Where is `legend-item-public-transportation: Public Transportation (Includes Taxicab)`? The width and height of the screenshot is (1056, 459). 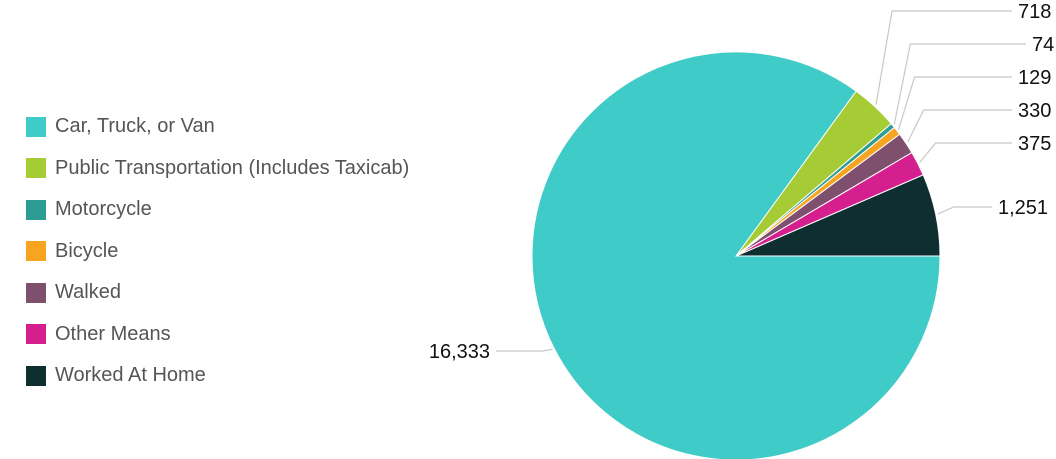 legend-item-public-transportation: Public Transportation (Includes Taxicab) is located at coordinates (217, 169).